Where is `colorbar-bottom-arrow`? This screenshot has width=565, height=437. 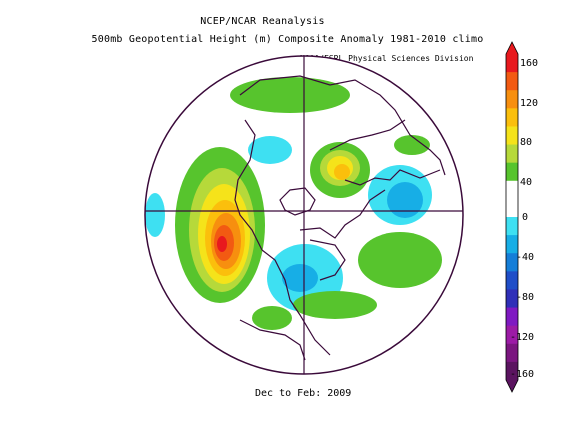
colorbar-bottom-arrow is located at coordinates (512, 386).